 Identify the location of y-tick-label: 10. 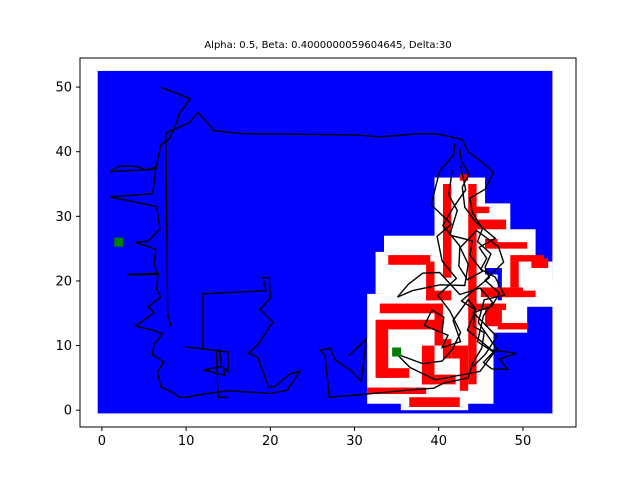
(63, 346).